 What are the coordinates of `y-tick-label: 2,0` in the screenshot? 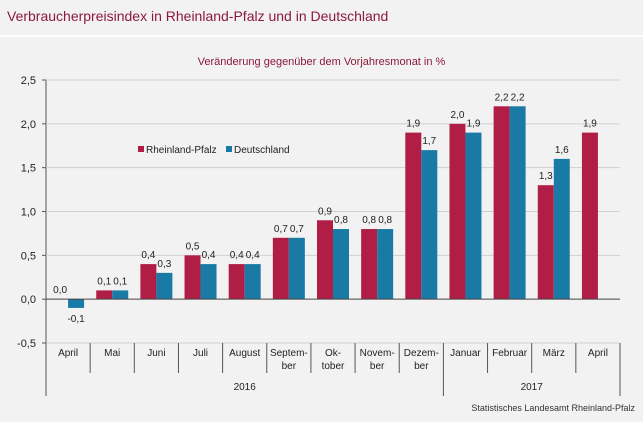 It's located at (28, 125).